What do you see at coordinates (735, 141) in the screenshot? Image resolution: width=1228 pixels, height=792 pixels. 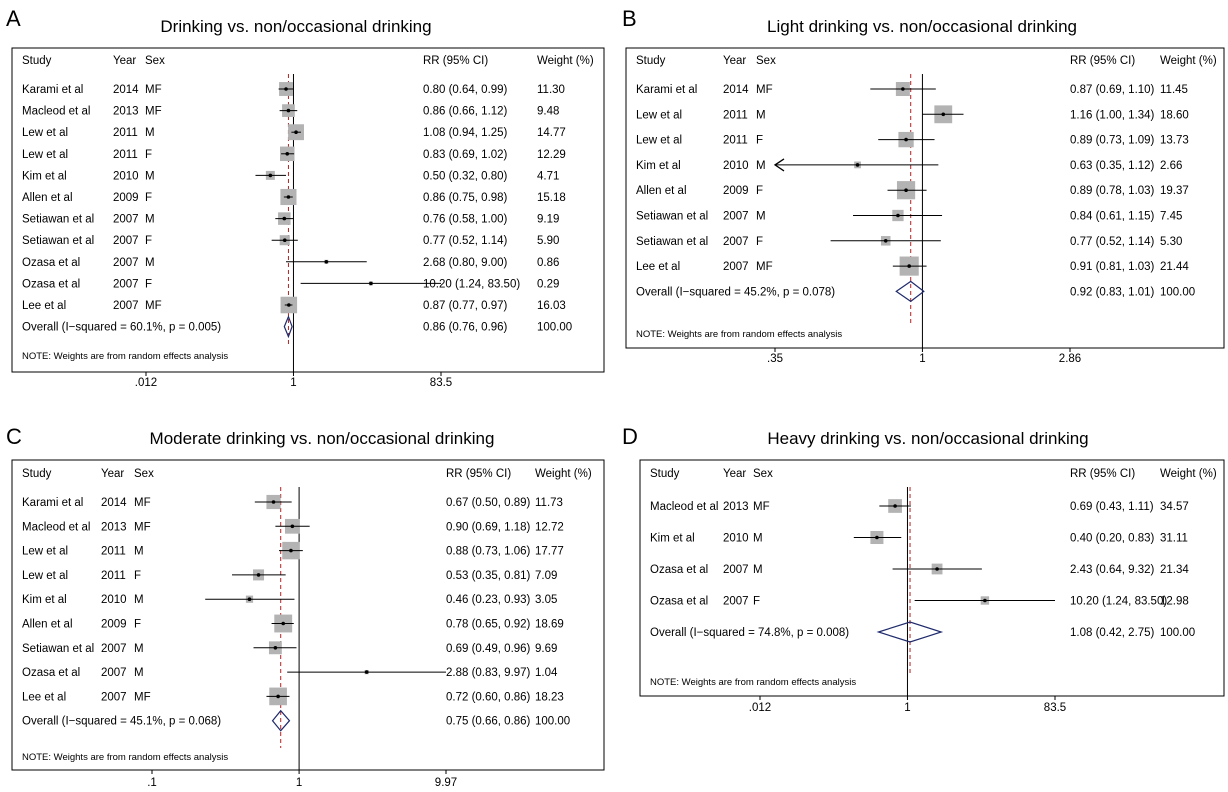 I see `study-year: 2011` at bounding box center [735, 141].